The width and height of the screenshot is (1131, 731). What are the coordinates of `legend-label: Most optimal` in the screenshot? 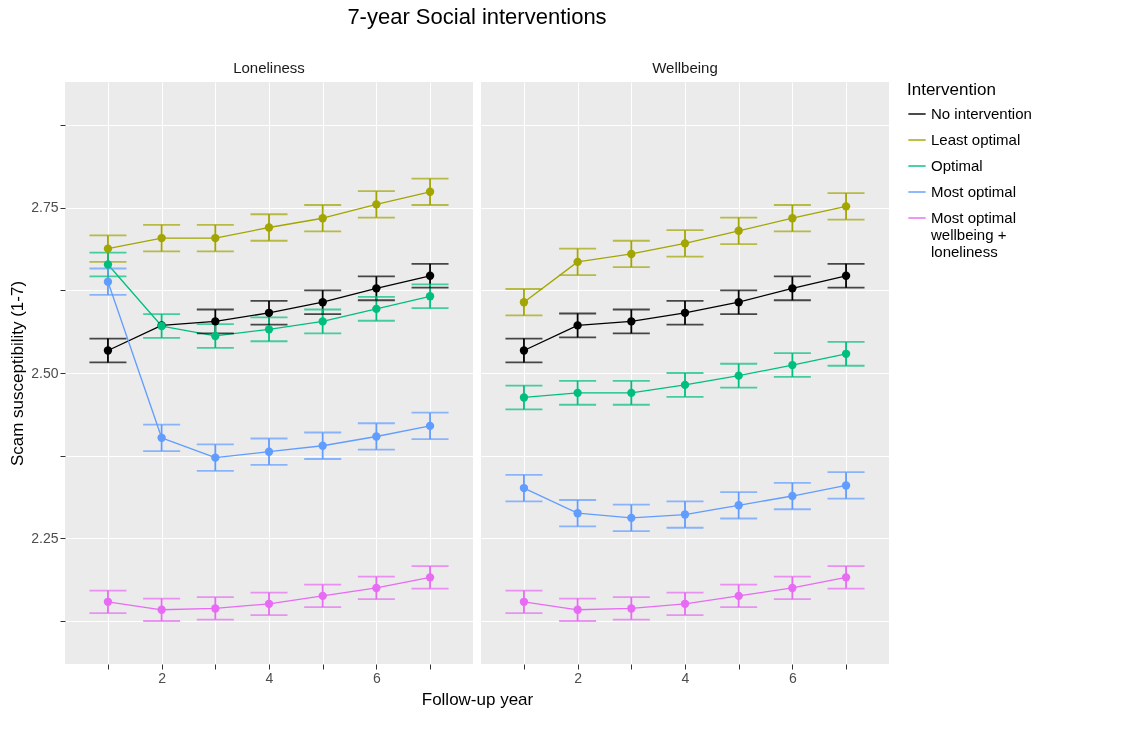 It's located at (974, 191).